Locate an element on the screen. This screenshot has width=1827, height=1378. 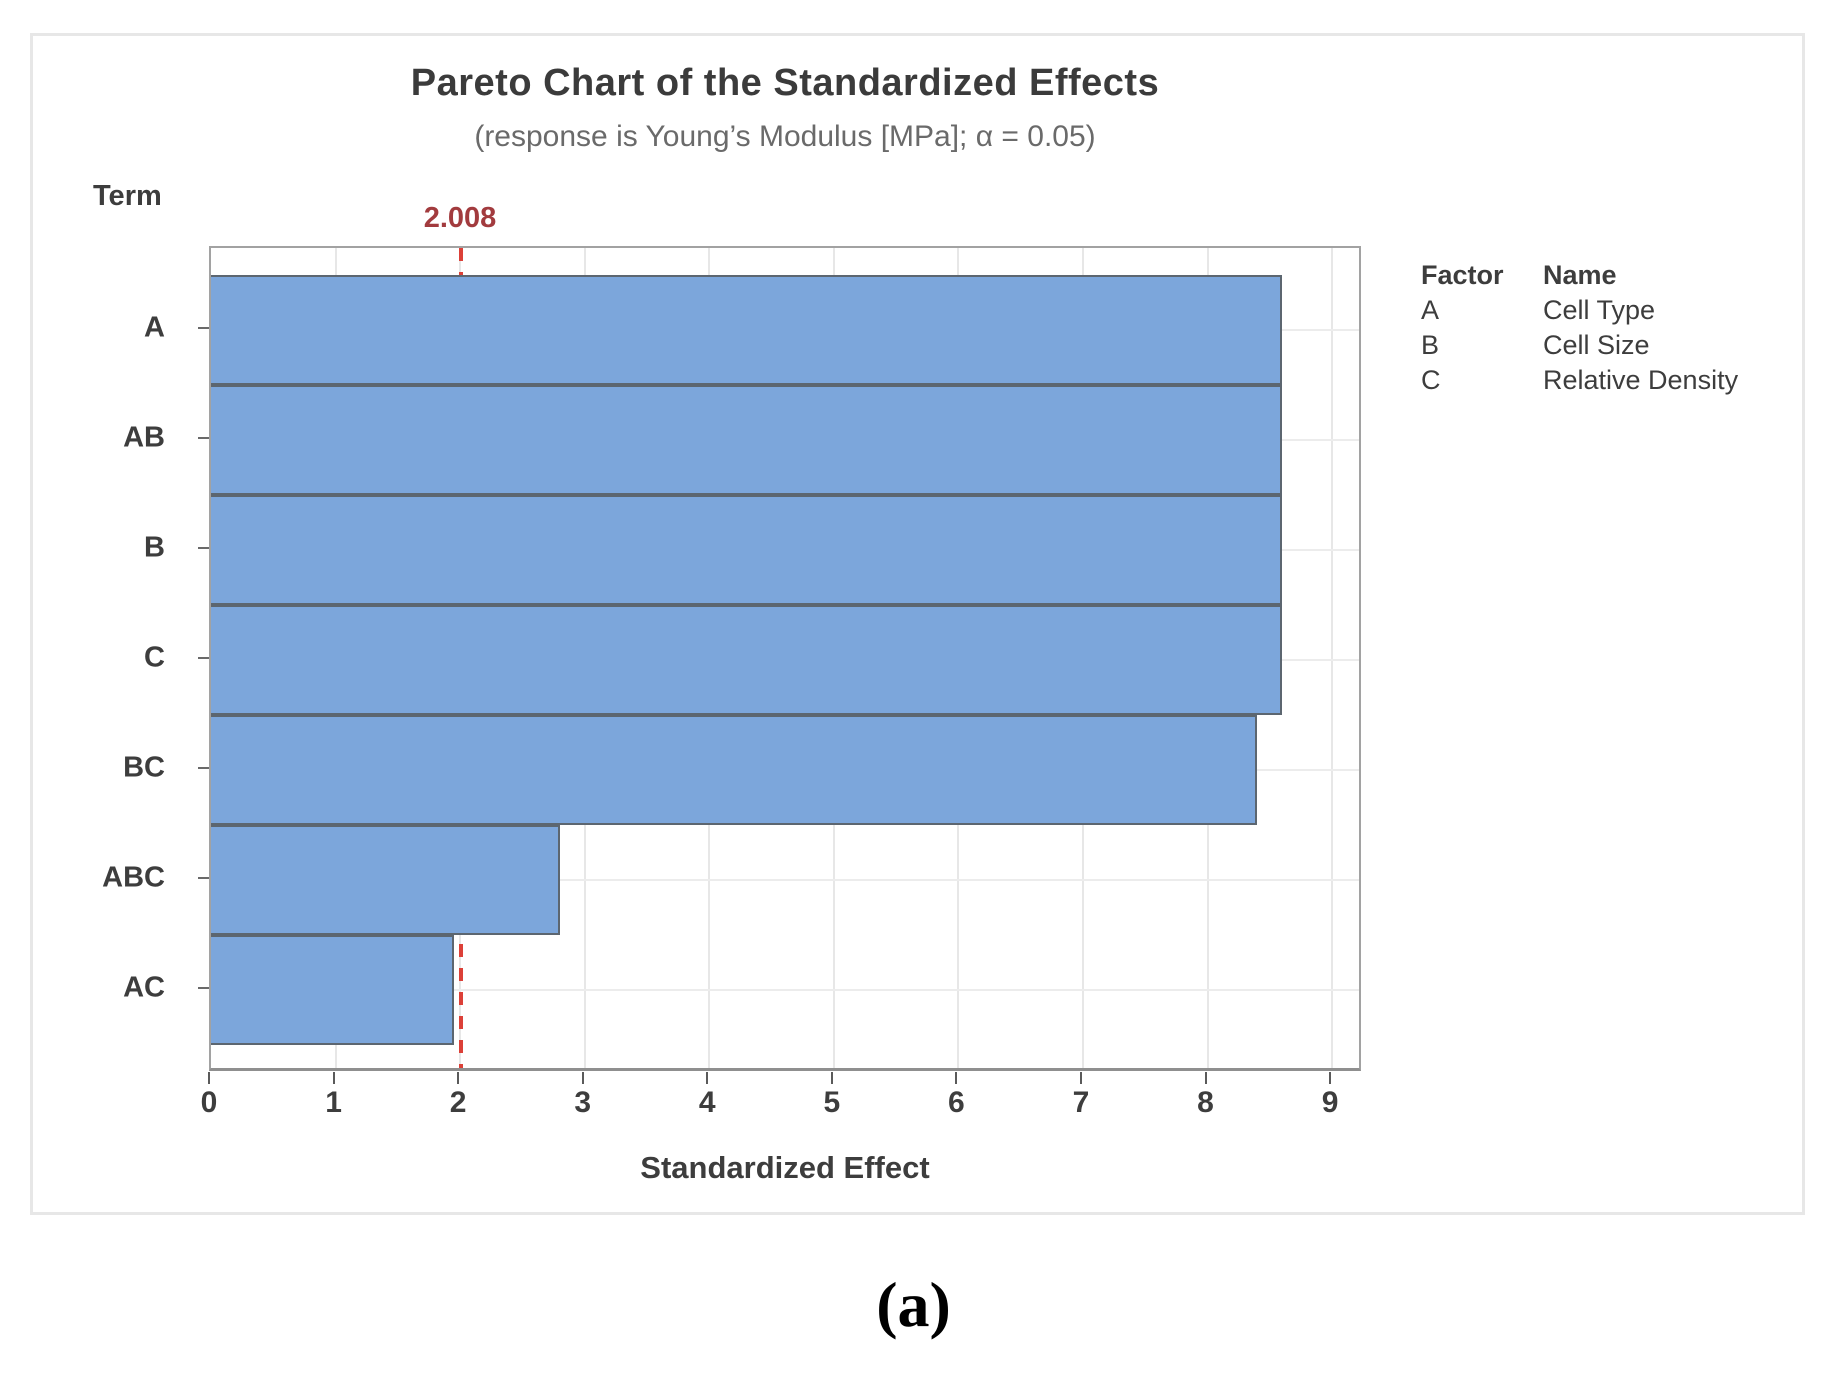
reference-line-label: 2.008 is located at coordinates (460, 218).